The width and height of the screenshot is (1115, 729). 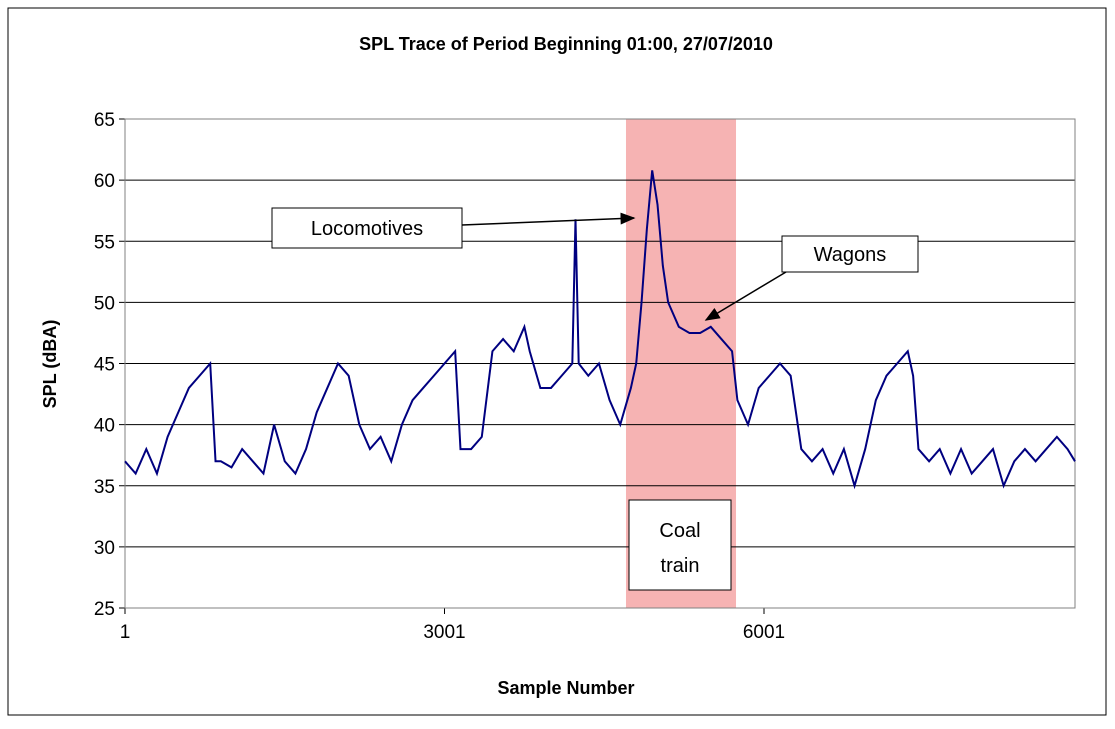 What do you see at coordinates (565, 688) in the screenshot?
I see `x-axis-label: Sample Number` at bounding box center [565, 688].